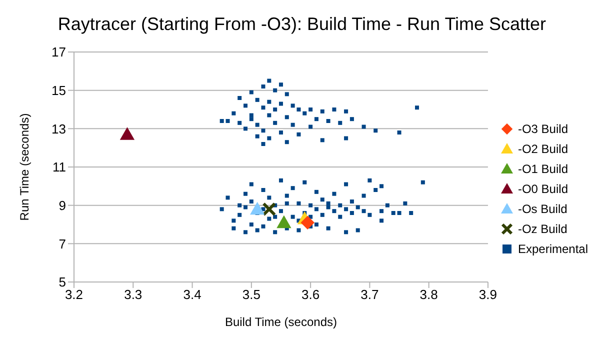 The height and width of the screenshot is (340, 604). I want to click on x-tick-label: 3.6, so click(311, 294).